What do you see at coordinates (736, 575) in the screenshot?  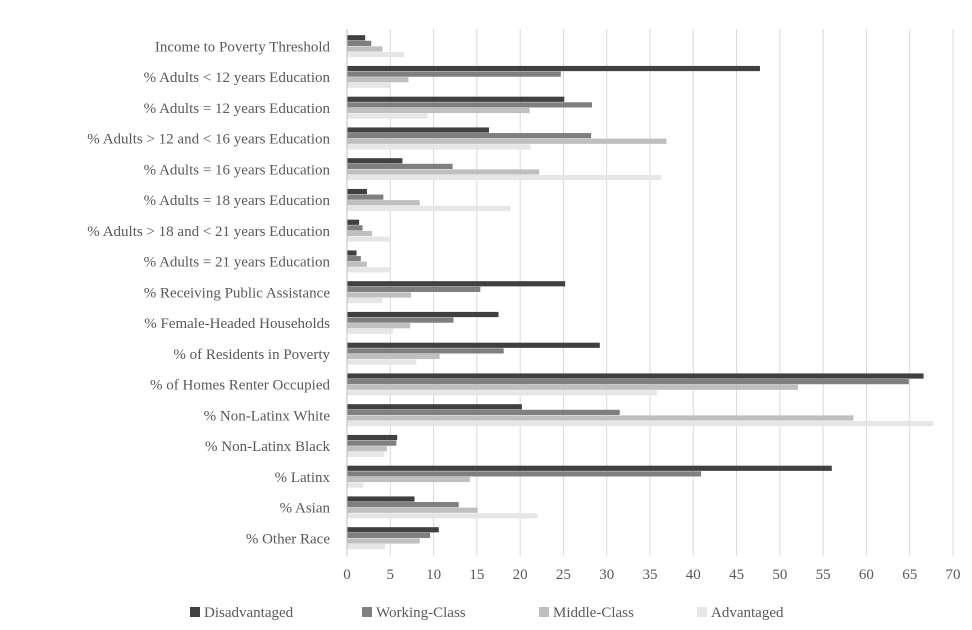 I see `x-tick-label: 45` at bounding box center [736, 575].